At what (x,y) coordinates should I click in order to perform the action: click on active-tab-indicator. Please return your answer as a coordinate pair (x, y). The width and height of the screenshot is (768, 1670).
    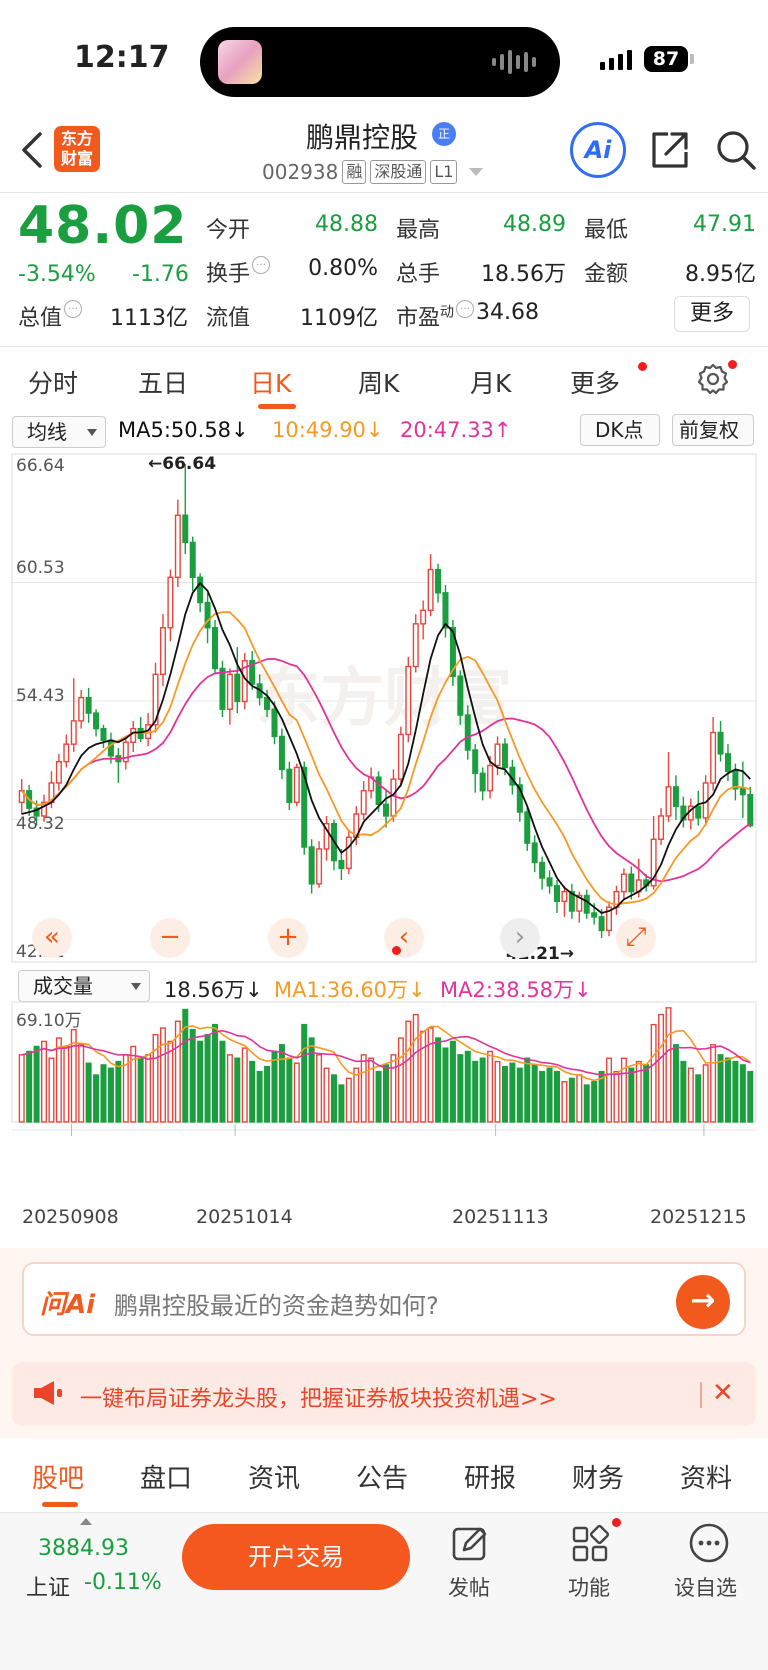
    Looking at the image, I should click on (60, 1504).